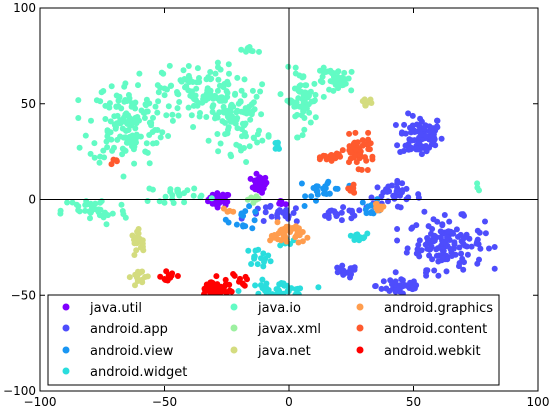 This screenshot has height=410, width=550. What do you see at coordinates (421, 329) in the screenshot?
I see `legend-item-android-content: android.content` at bounding box center [421, 329].